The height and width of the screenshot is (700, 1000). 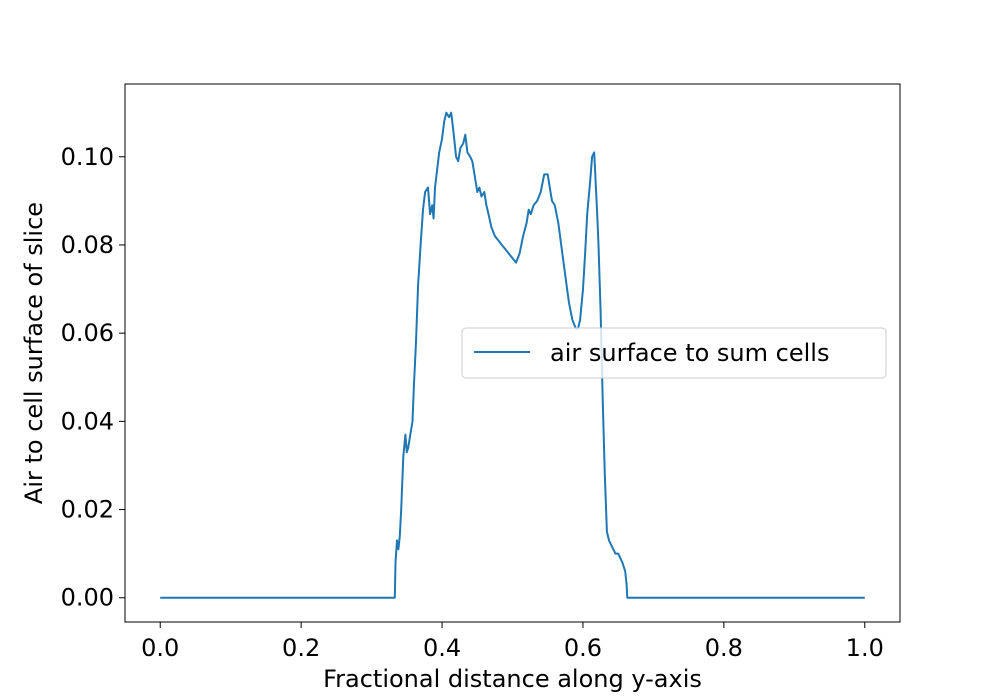 I want to click on legend-label: air surface to sum cells, so click(x=689, y=353).